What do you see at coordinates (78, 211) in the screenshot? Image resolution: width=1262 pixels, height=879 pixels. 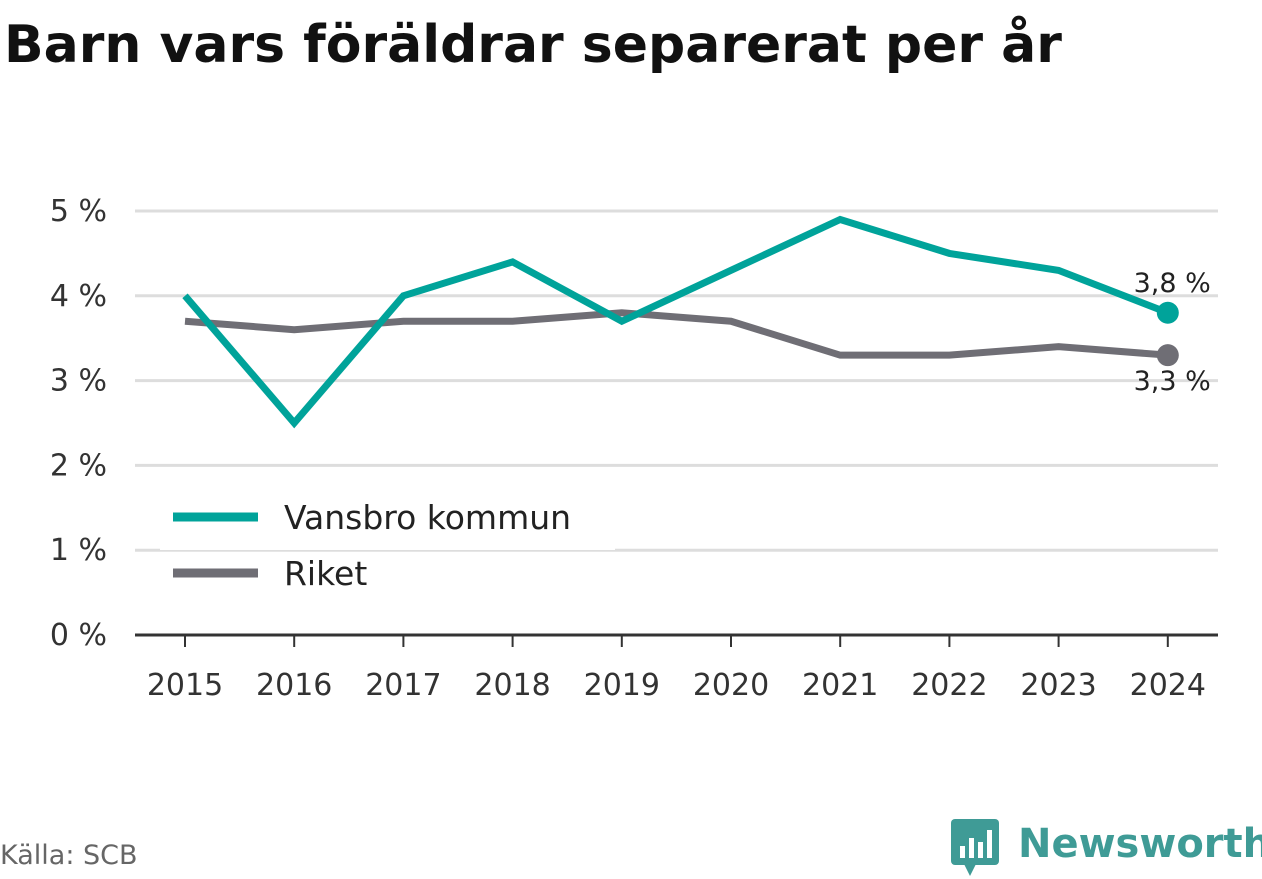 I see `y-tick-label: 5 %` at bounding box center [78, 211].